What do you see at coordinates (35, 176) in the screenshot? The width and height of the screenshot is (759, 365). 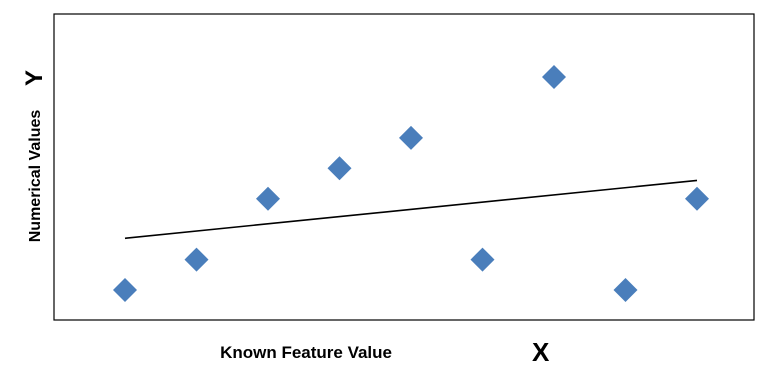 I see `y-axis-label: Numerical Values` at bounding box center [35, 176].